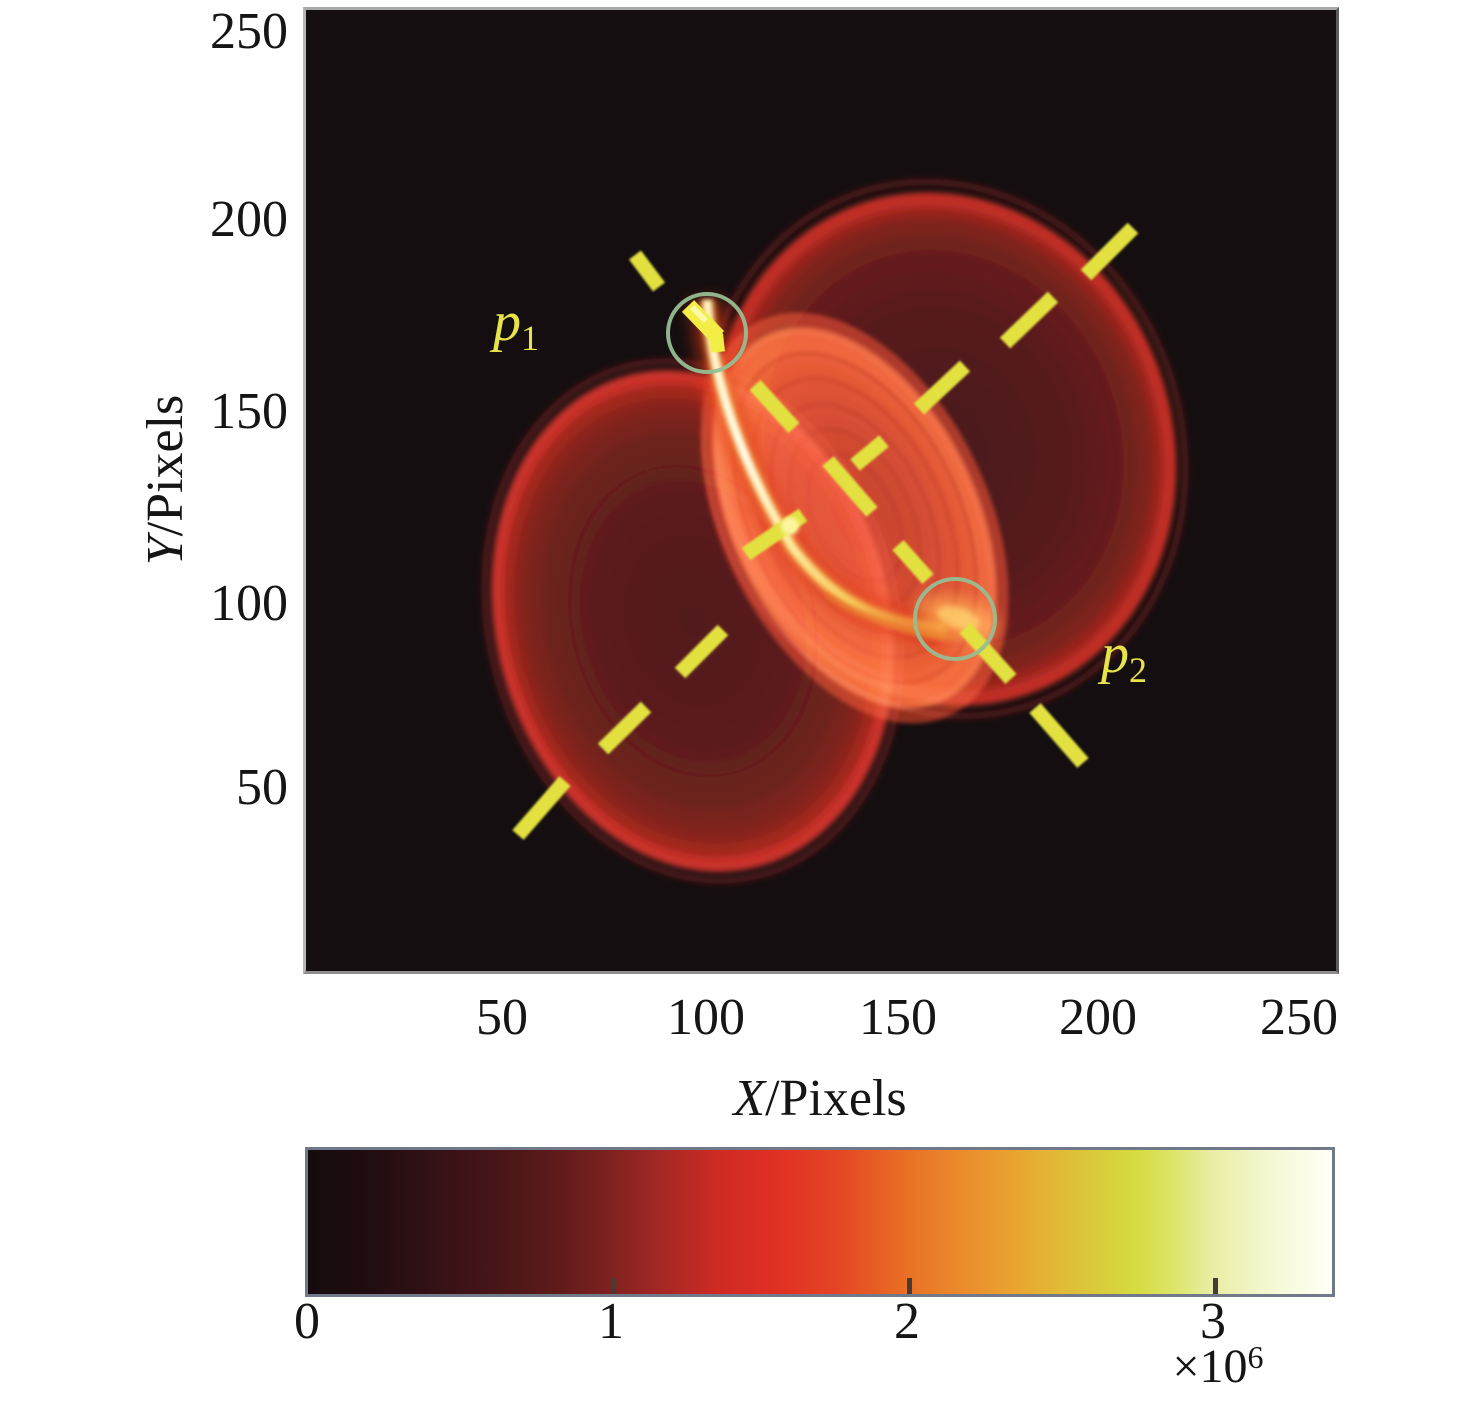  What do you see at coordinates (249, 603) in the screenshot?
I see `y-tick: 100` at bounding box center [249, 603].